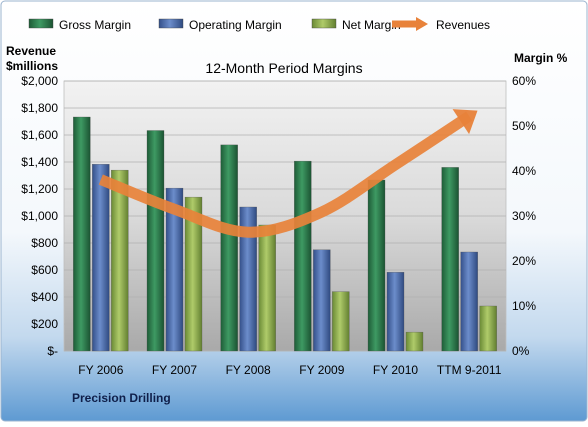  I want to click on legend-label: Net Margin, so click(371, 25).